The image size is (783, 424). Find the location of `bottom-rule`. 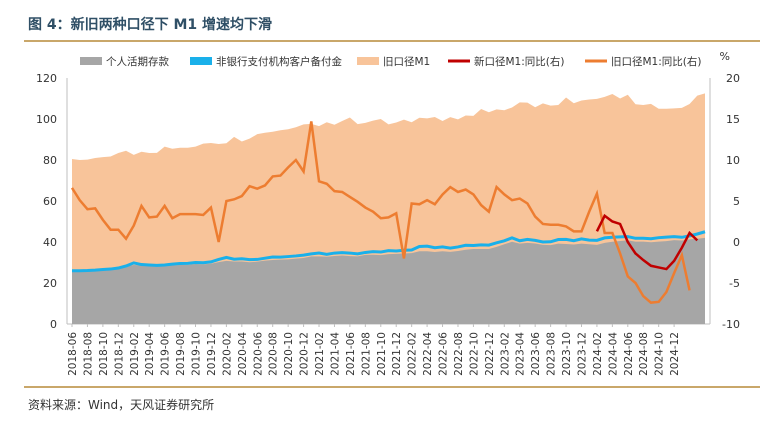

bottom-rule is located at coordinates (392, 387).